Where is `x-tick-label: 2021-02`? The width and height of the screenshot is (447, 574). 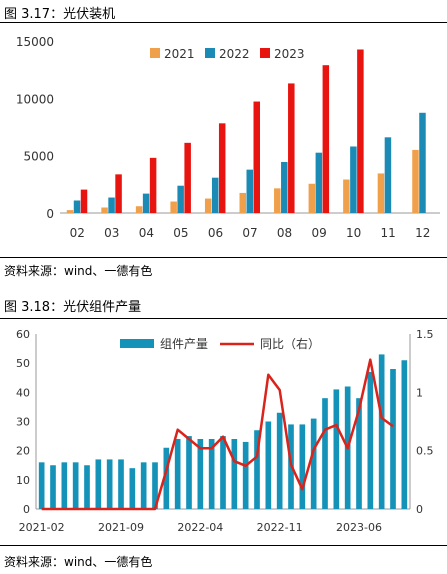
x-tick-label: 2021-02 is located at coordinates (42, 527).